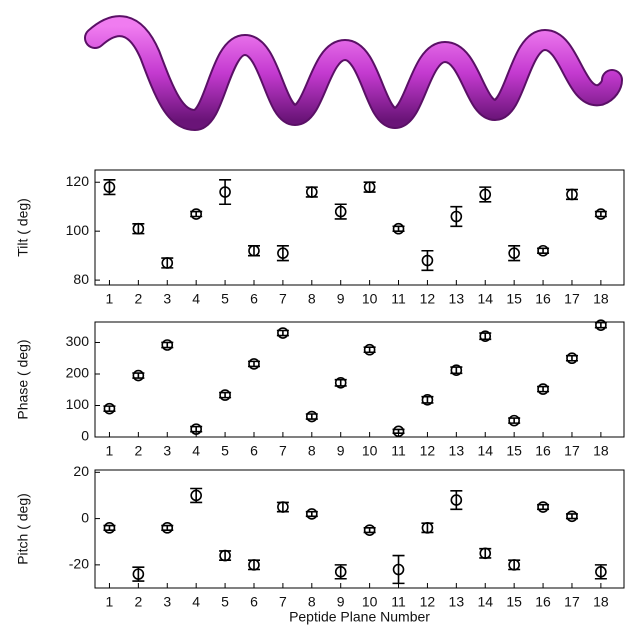 The image size is (628, 626). Describe the element at coordinates (23, 379) in the screenshot. I see `y-axis-label: Phase ( deg)` at that location.